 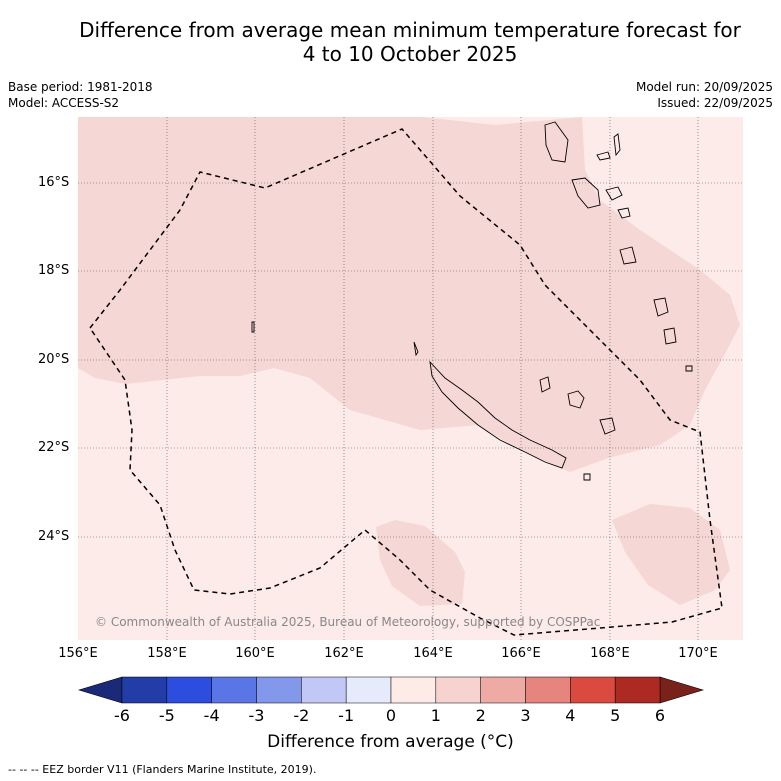 What do you see at coordinates (54, 182) in the screenshot?
I see `lat-label-16s: 16°S` at bounding box center [54, 182].